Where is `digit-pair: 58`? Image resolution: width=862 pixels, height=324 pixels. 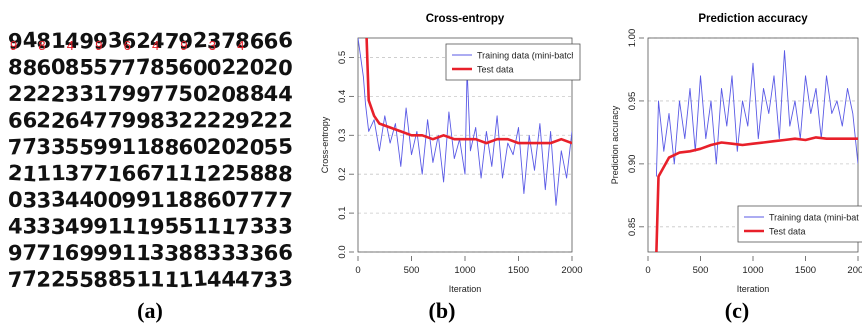
digit-pair: 58 is located at coordinates (250, 173).